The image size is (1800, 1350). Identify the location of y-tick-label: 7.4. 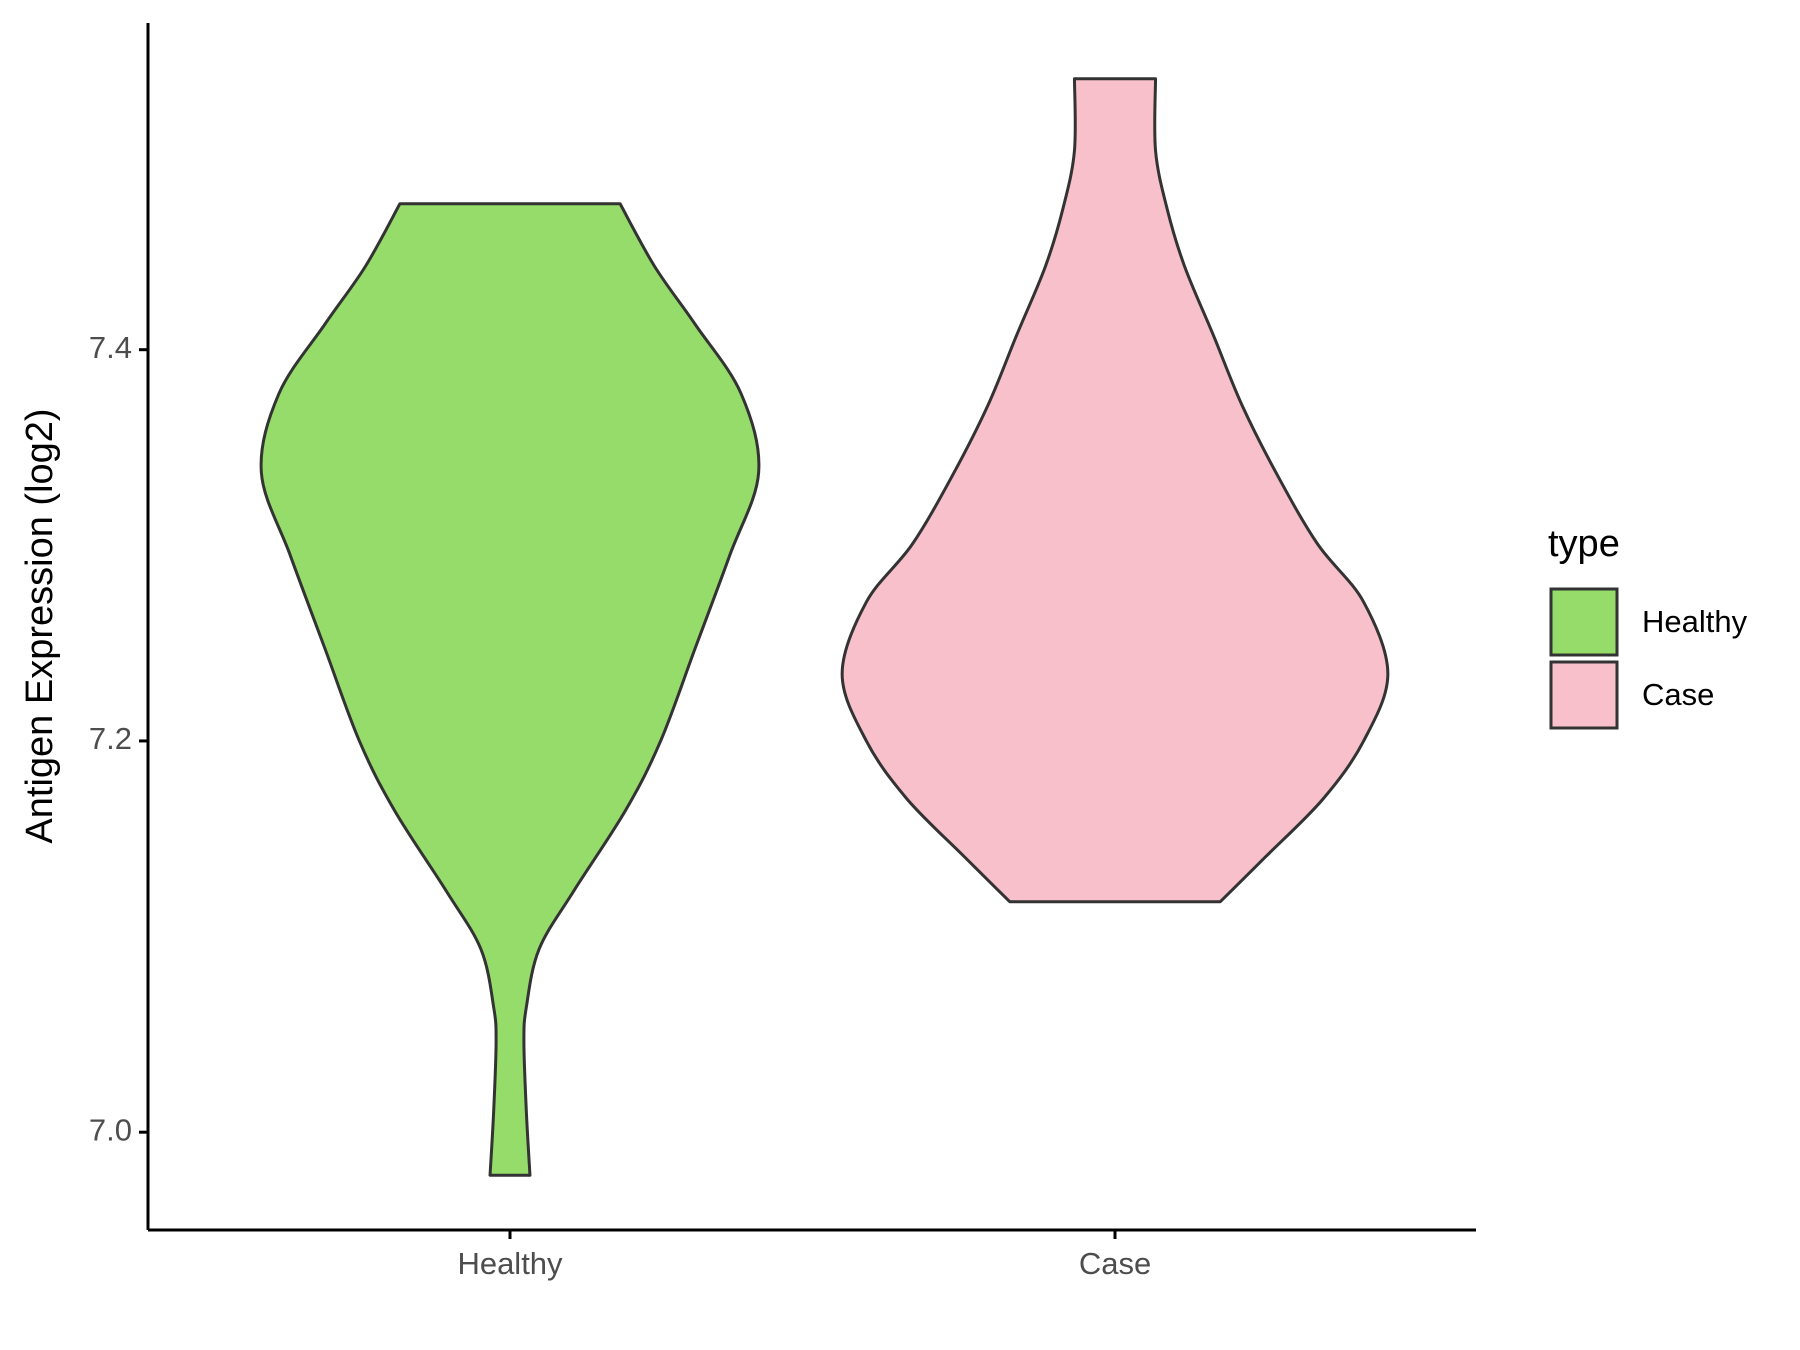
(110, 347).